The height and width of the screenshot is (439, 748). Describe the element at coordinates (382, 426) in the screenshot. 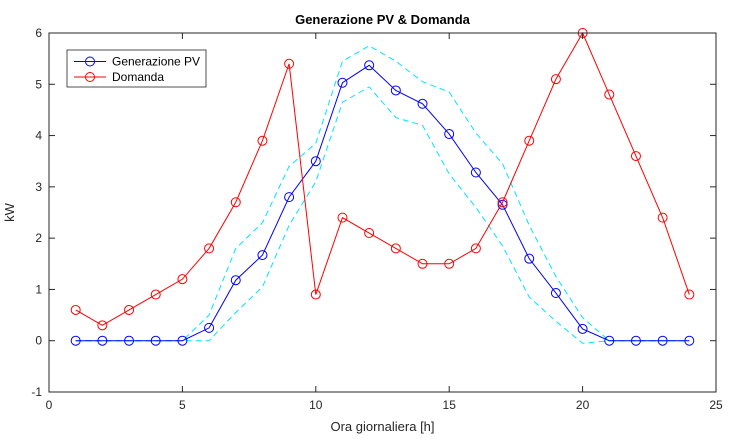

I see `x-axis-label: Ora giornaliera [h]` at that location.